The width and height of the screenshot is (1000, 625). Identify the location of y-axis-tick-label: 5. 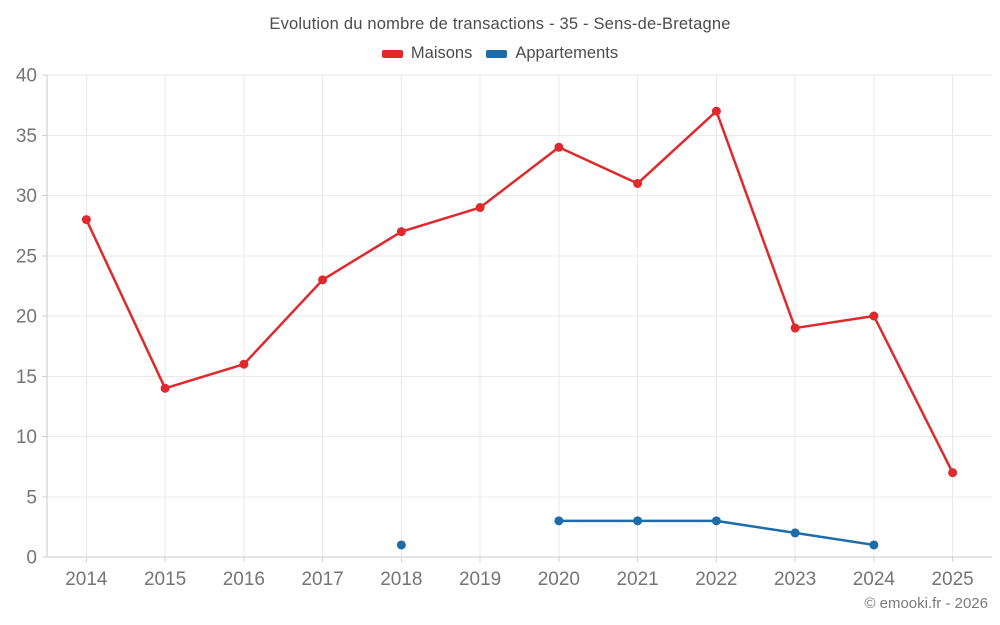
(31, 497).